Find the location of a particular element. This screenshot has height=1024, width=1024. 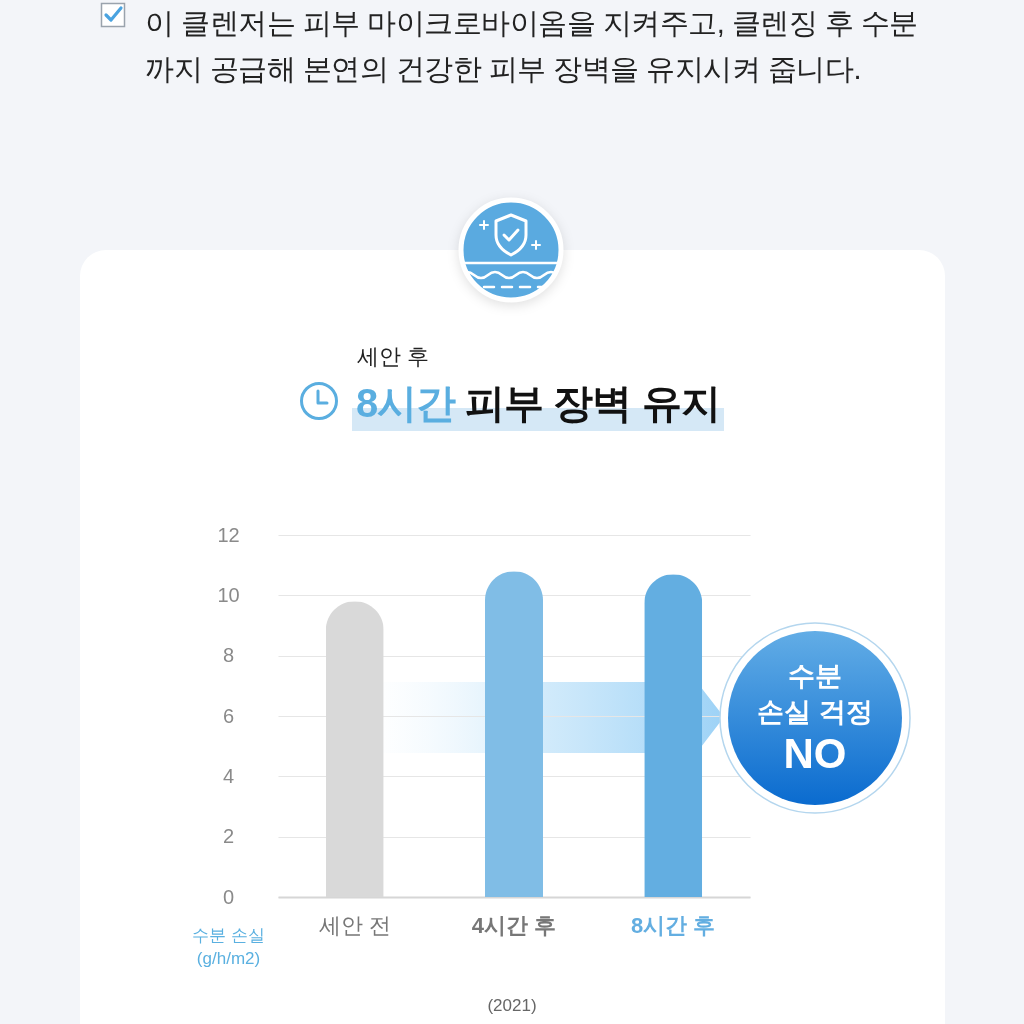

y-tick-label: 6 is located at coordinates (228, 715).